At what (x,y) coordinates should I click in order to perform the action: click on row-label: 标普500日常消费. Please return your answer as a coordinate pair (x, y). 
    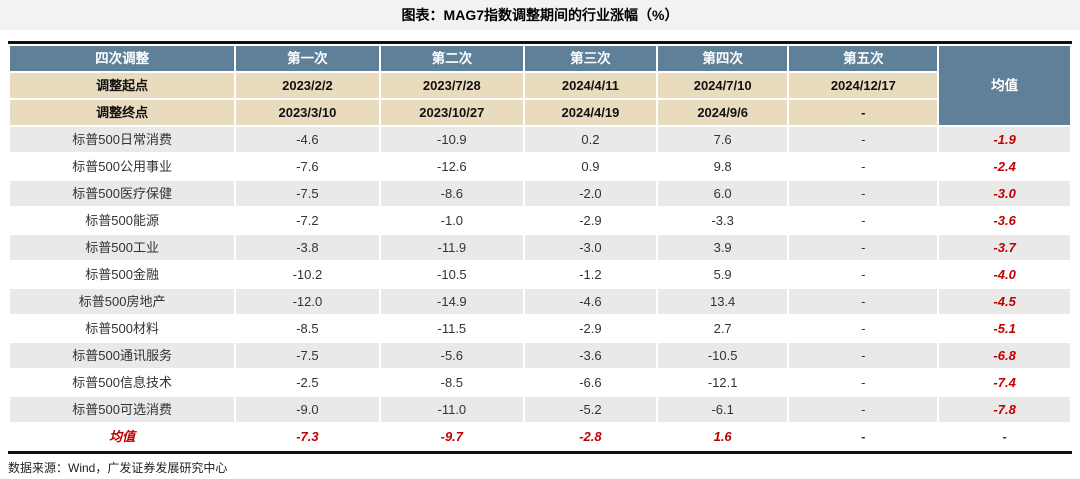
    Looking at the image, I should click on (122, 139).